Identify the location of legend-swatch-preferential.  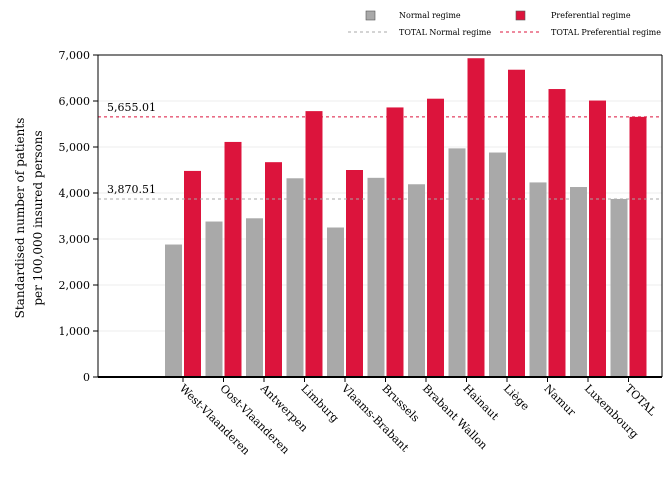
(520, 15).